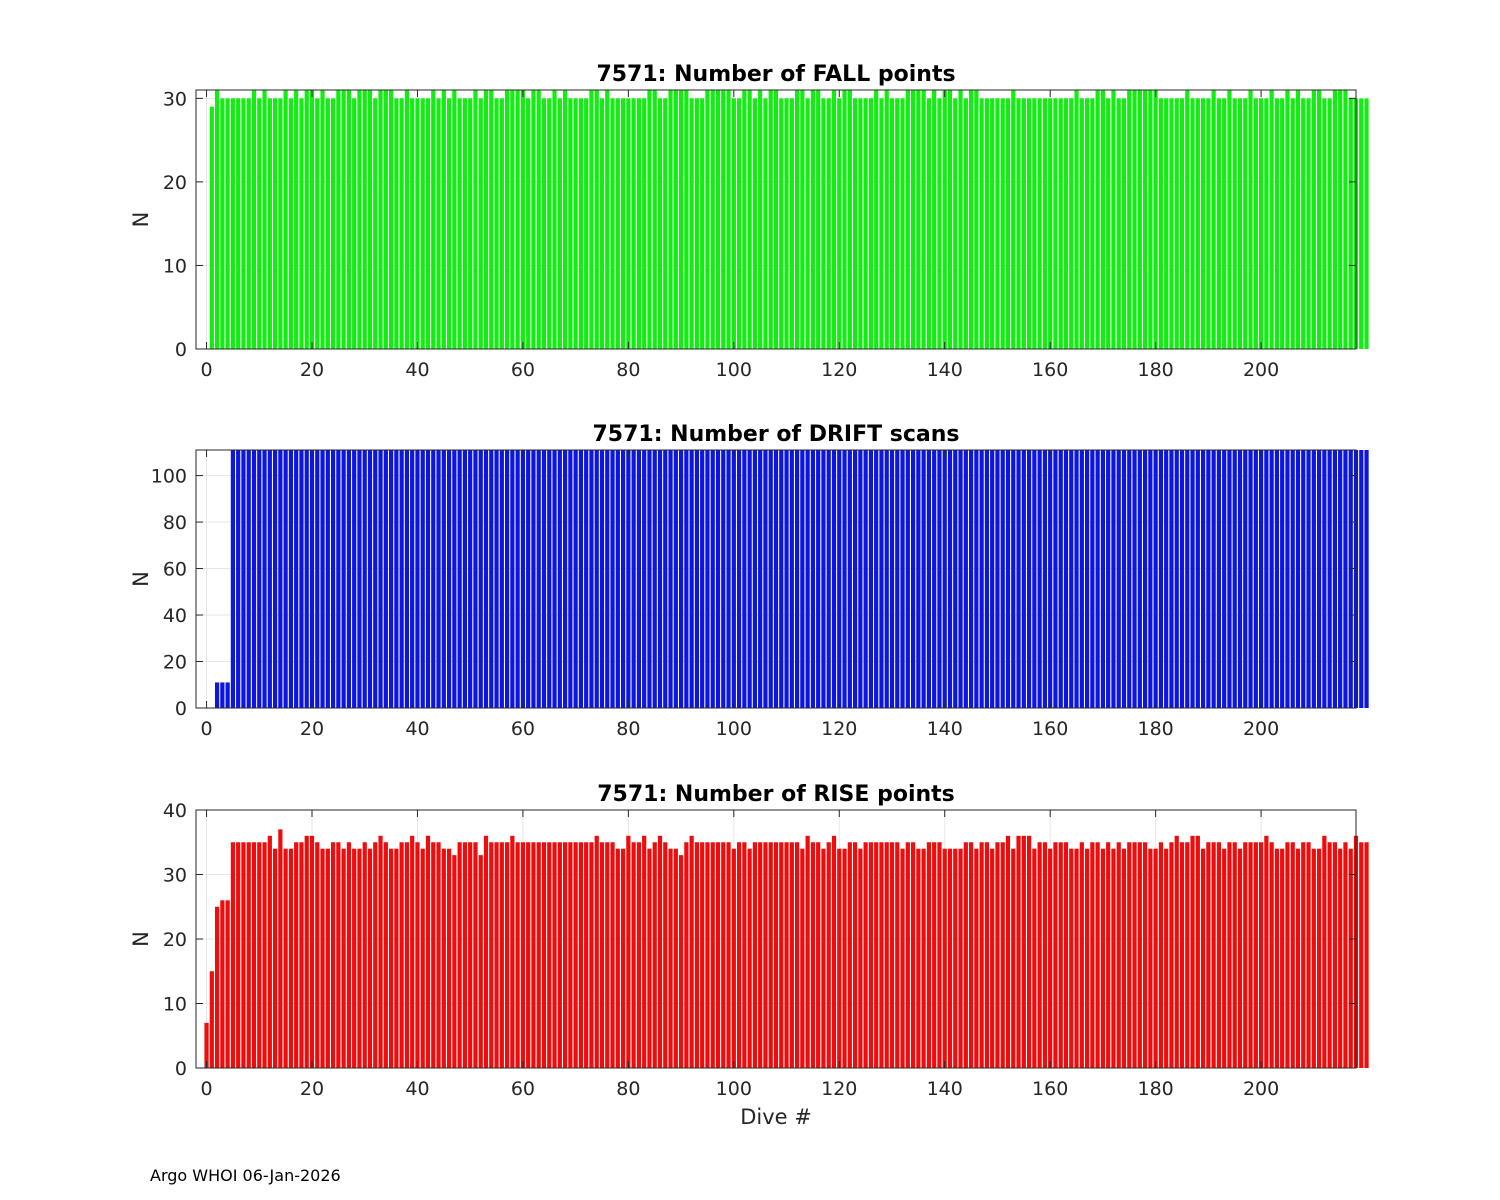 The height and width of the screenshot is (1200, 1500). Describe the element at coordinates (945, 1089) in the screenshot. I see `x-tick-label: 140` at that location.